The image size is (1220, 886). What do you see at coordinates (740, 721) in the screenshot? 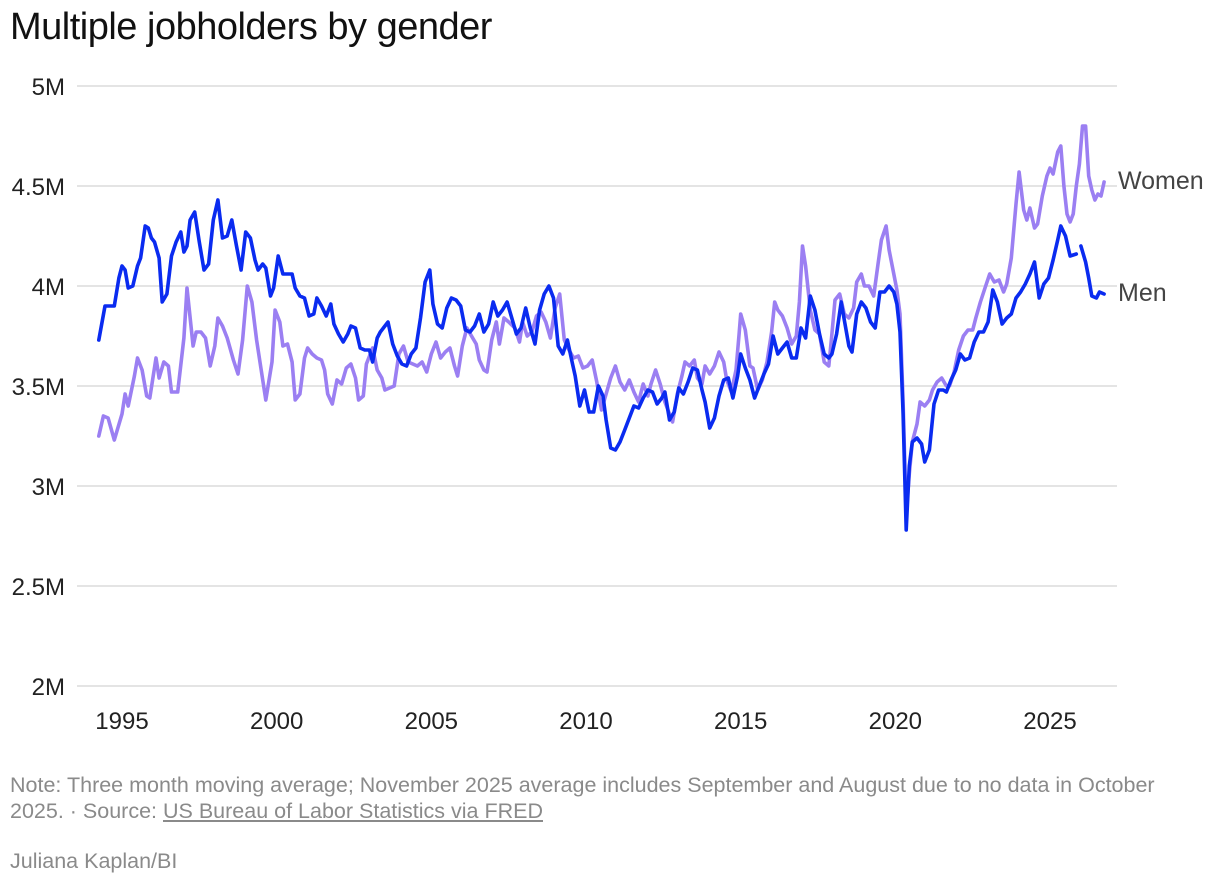
I see `x-tick-label: 2015` at bounding box center [740, 721].